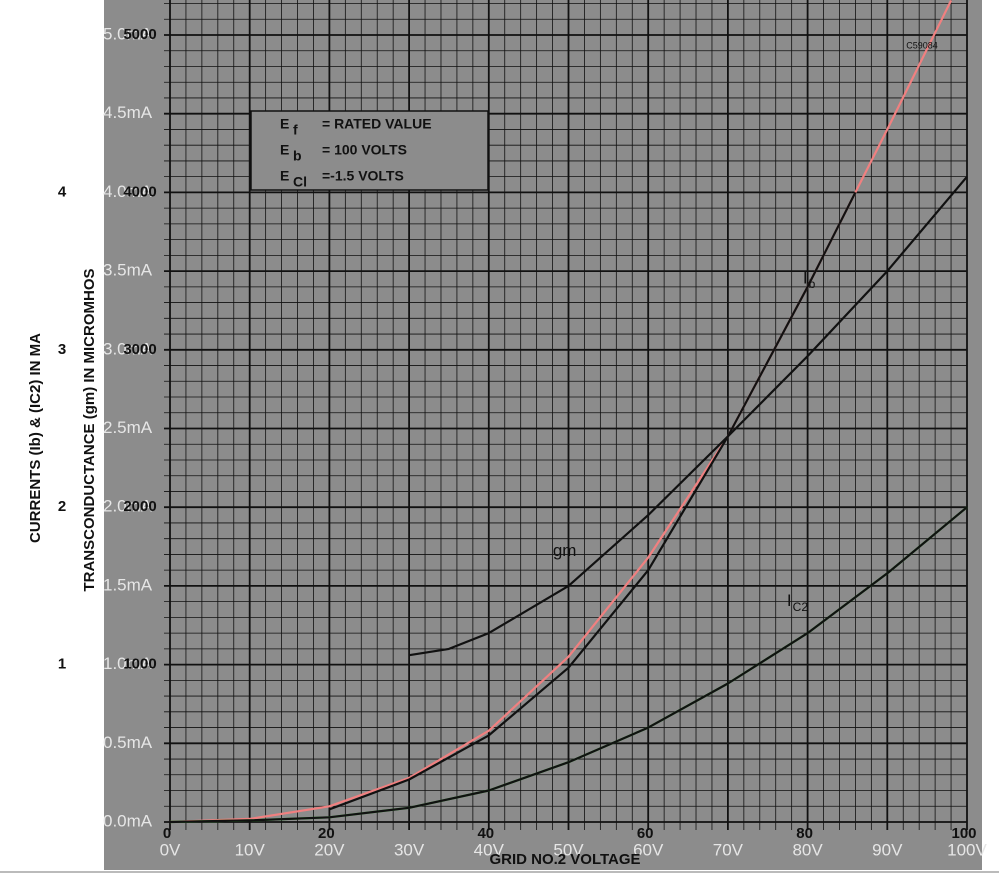 This screenshot has width=999, height=879. I want to click on condition-sub: f, so click(295, 130).